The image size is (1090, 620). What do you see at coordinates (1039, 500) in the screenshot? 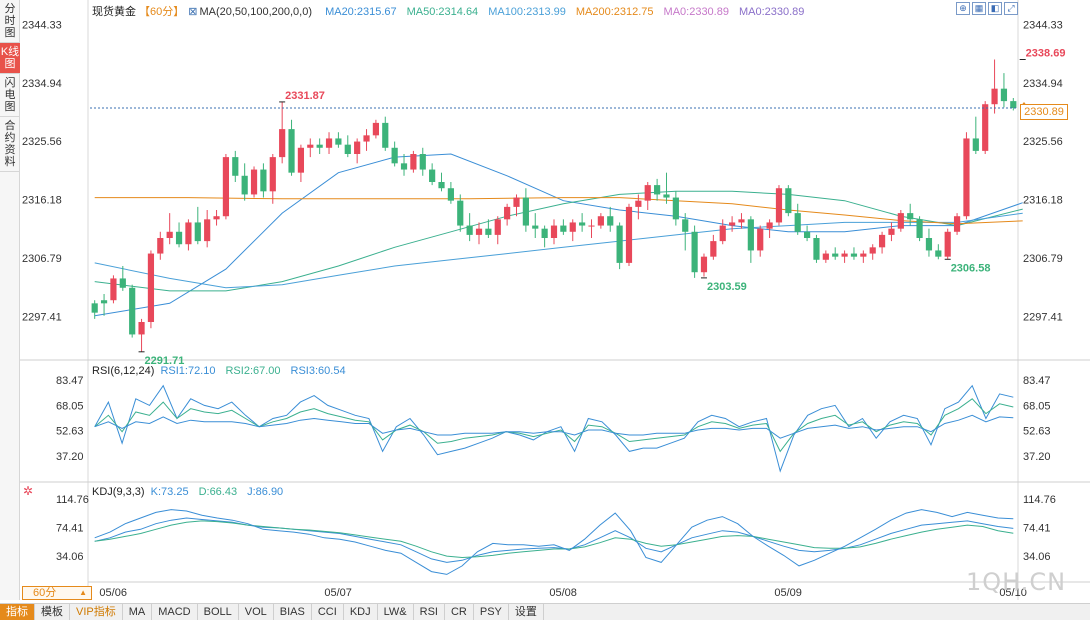
I see `kdj-tick-right: 114.76` at bounding box center [1039, 500].